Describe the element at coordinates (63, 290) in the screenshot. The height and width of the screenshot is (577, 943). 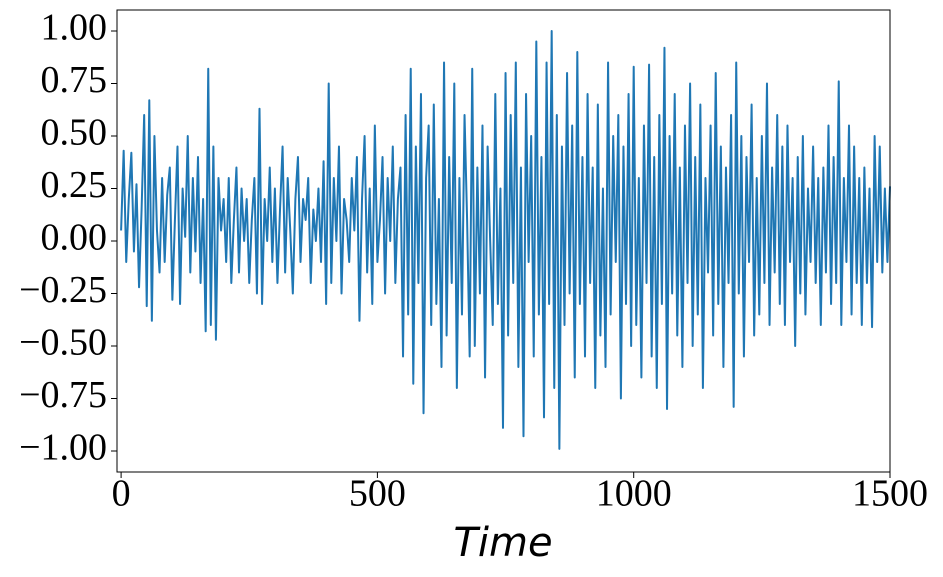
I see `y-tick-label: −0.25` at that location.